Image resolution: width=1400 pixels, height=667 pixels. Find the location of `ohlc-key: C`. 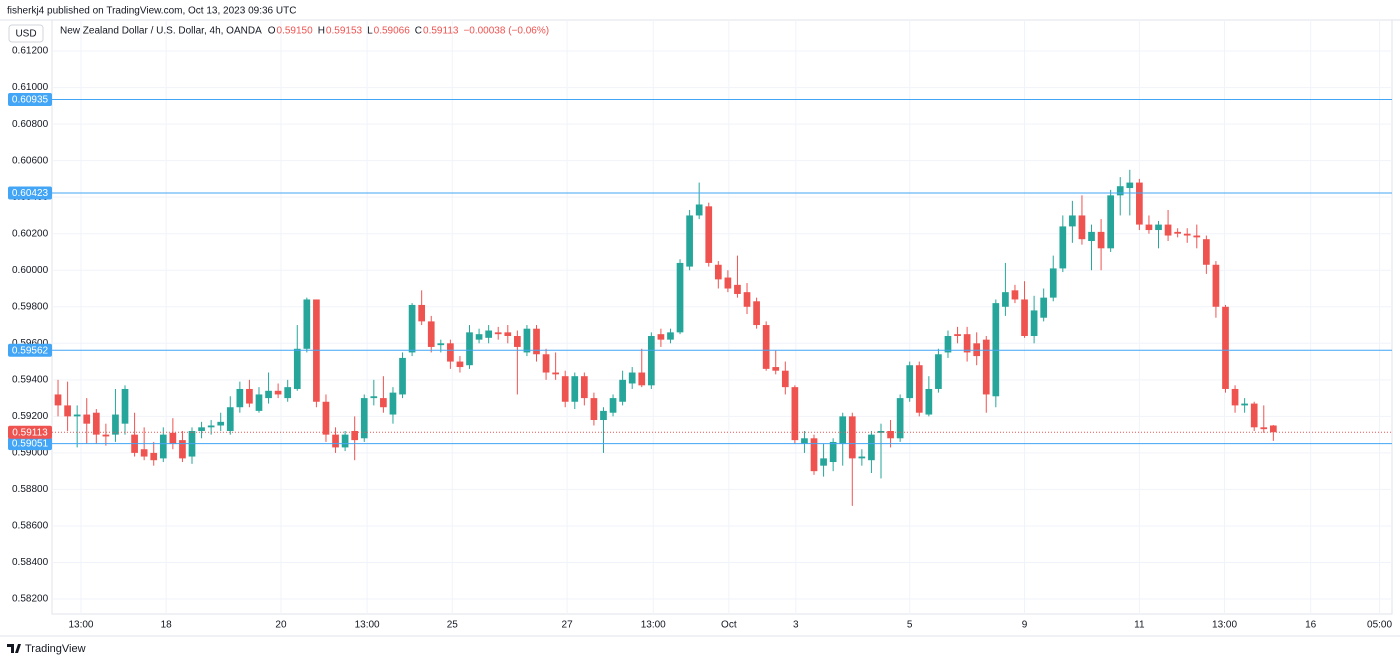

ohlc-key: C is located at coordinates (418, 31).